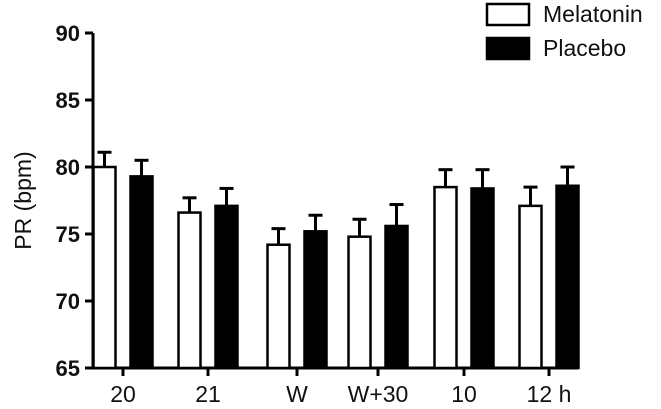 This screenshot has height=409, width=661. What do you see at coordinates (68, 301) in the screenshot?
I see `y-tick-label: 70` at bounding box center [68, 301].